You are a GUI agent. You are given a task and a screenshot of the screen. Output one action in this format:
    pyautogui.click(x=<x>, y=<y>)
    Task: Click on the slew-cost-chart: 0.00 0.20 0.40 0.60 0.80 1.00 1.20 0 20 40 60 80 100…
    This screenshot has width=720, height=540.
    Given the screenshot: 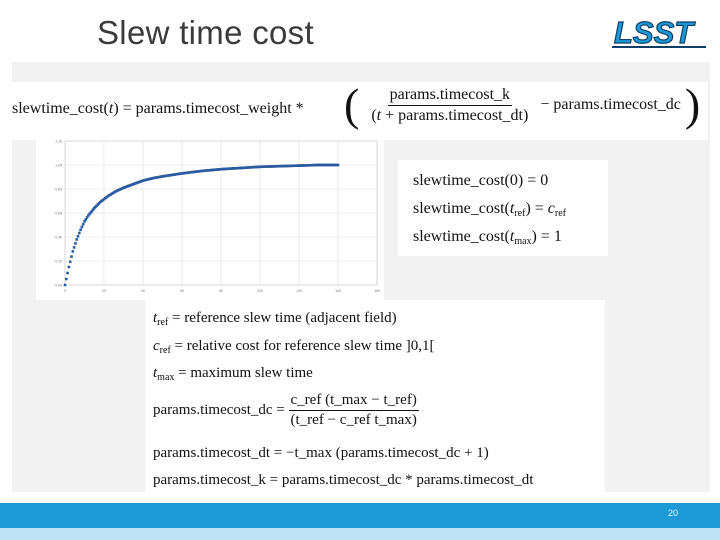 What is the action you would take?
    pyautogui.click(x=217, y=217)
    